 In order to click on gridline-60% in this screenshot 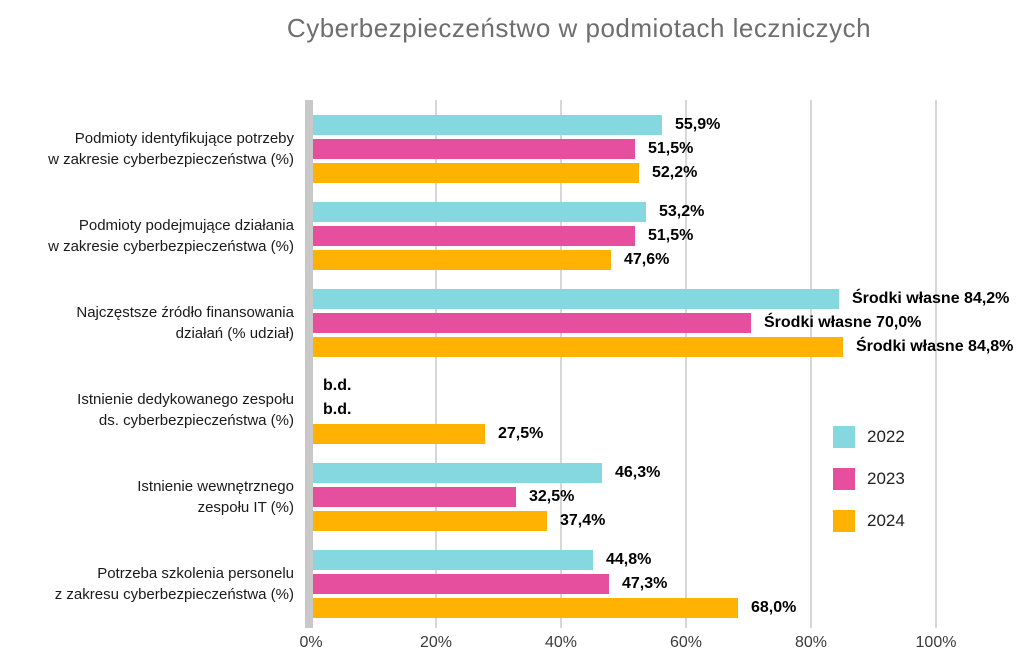, I will do `click(686, 364)`.